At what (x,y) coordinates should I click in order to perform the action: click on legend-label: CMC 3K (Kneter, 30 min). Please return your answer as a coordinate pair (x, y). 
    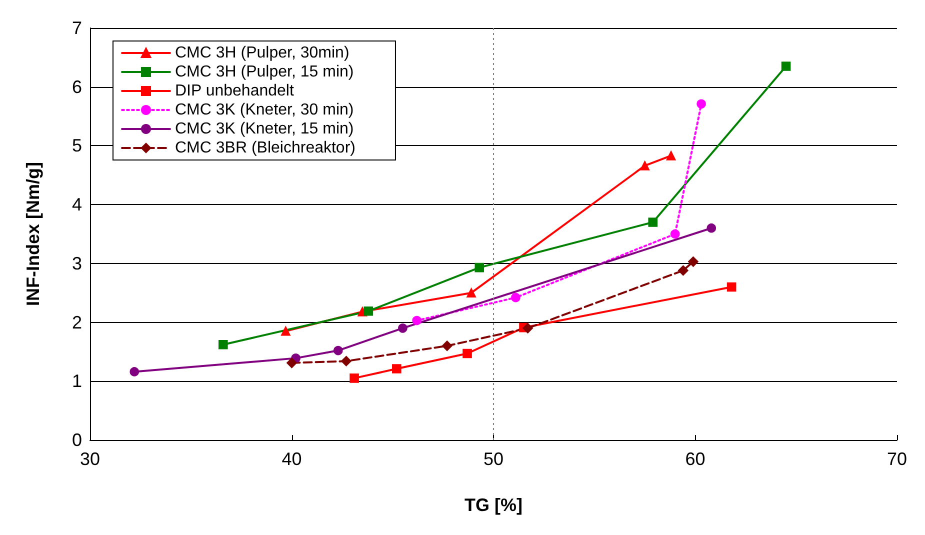
    Looking at the image, I should click on (264, 110).